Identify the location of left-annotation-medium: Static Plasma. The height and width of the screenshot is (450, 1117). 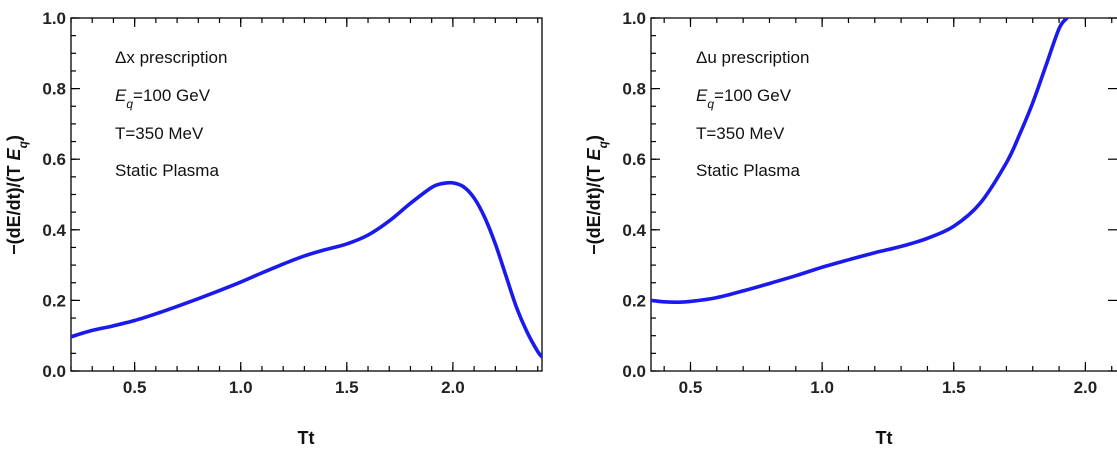
(167, 170).